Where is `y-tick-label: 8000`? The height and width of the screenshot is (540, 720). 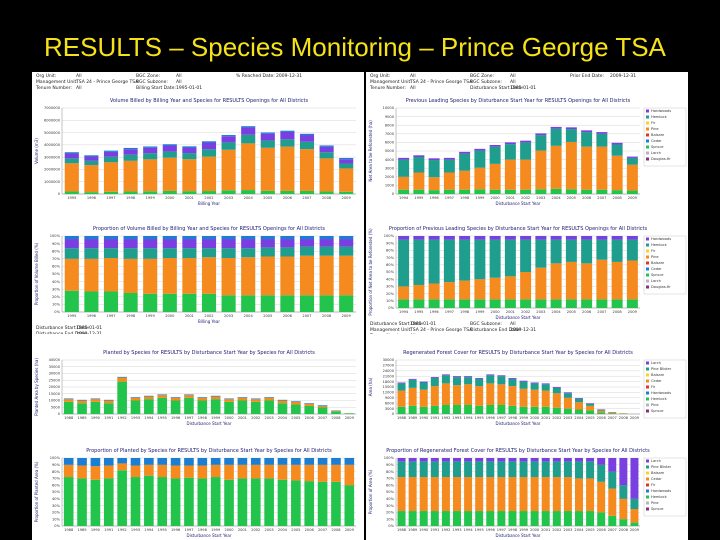
y-tick-label: 8000 is located at coordinates (390, 125).